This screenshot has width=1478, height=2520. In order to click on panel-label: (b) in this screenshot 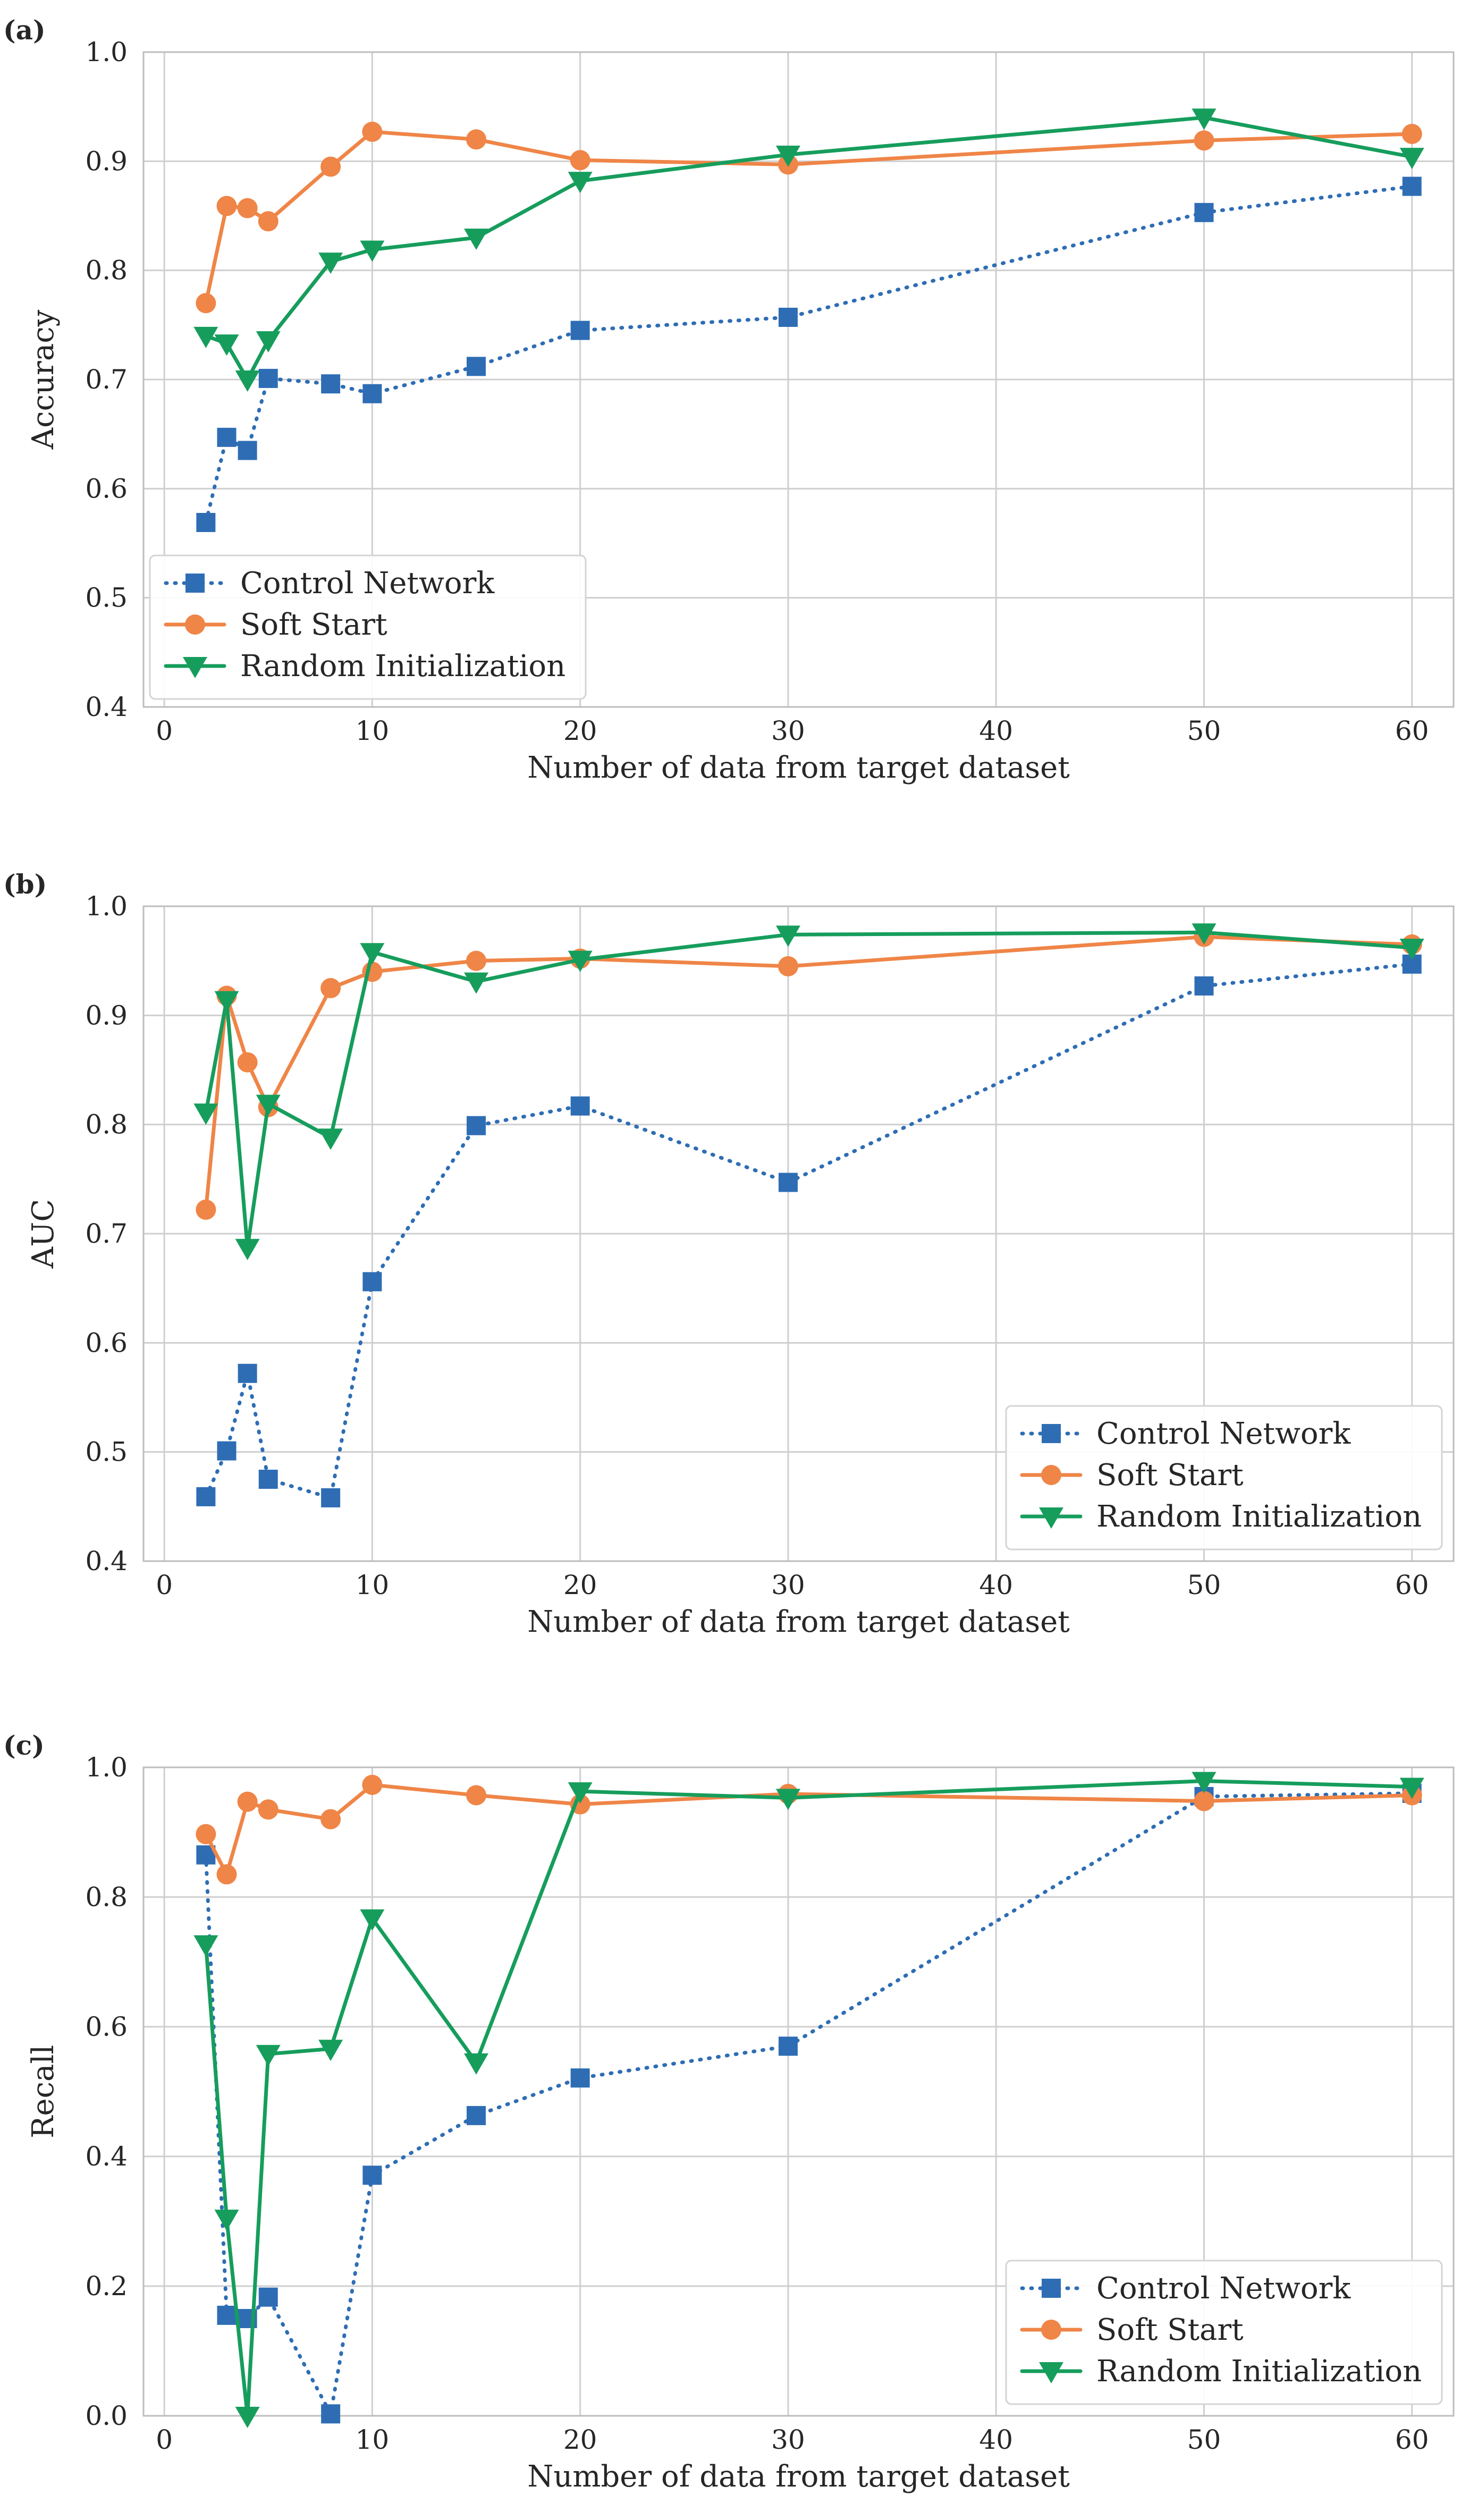, I will do `click(25, 884)`.